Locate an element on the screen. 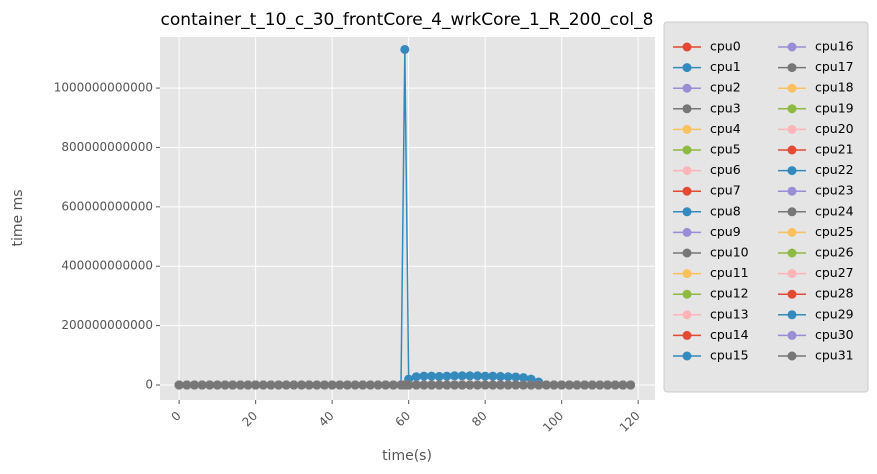  legend-label: cpu2 is located at coordinates (725, 87).